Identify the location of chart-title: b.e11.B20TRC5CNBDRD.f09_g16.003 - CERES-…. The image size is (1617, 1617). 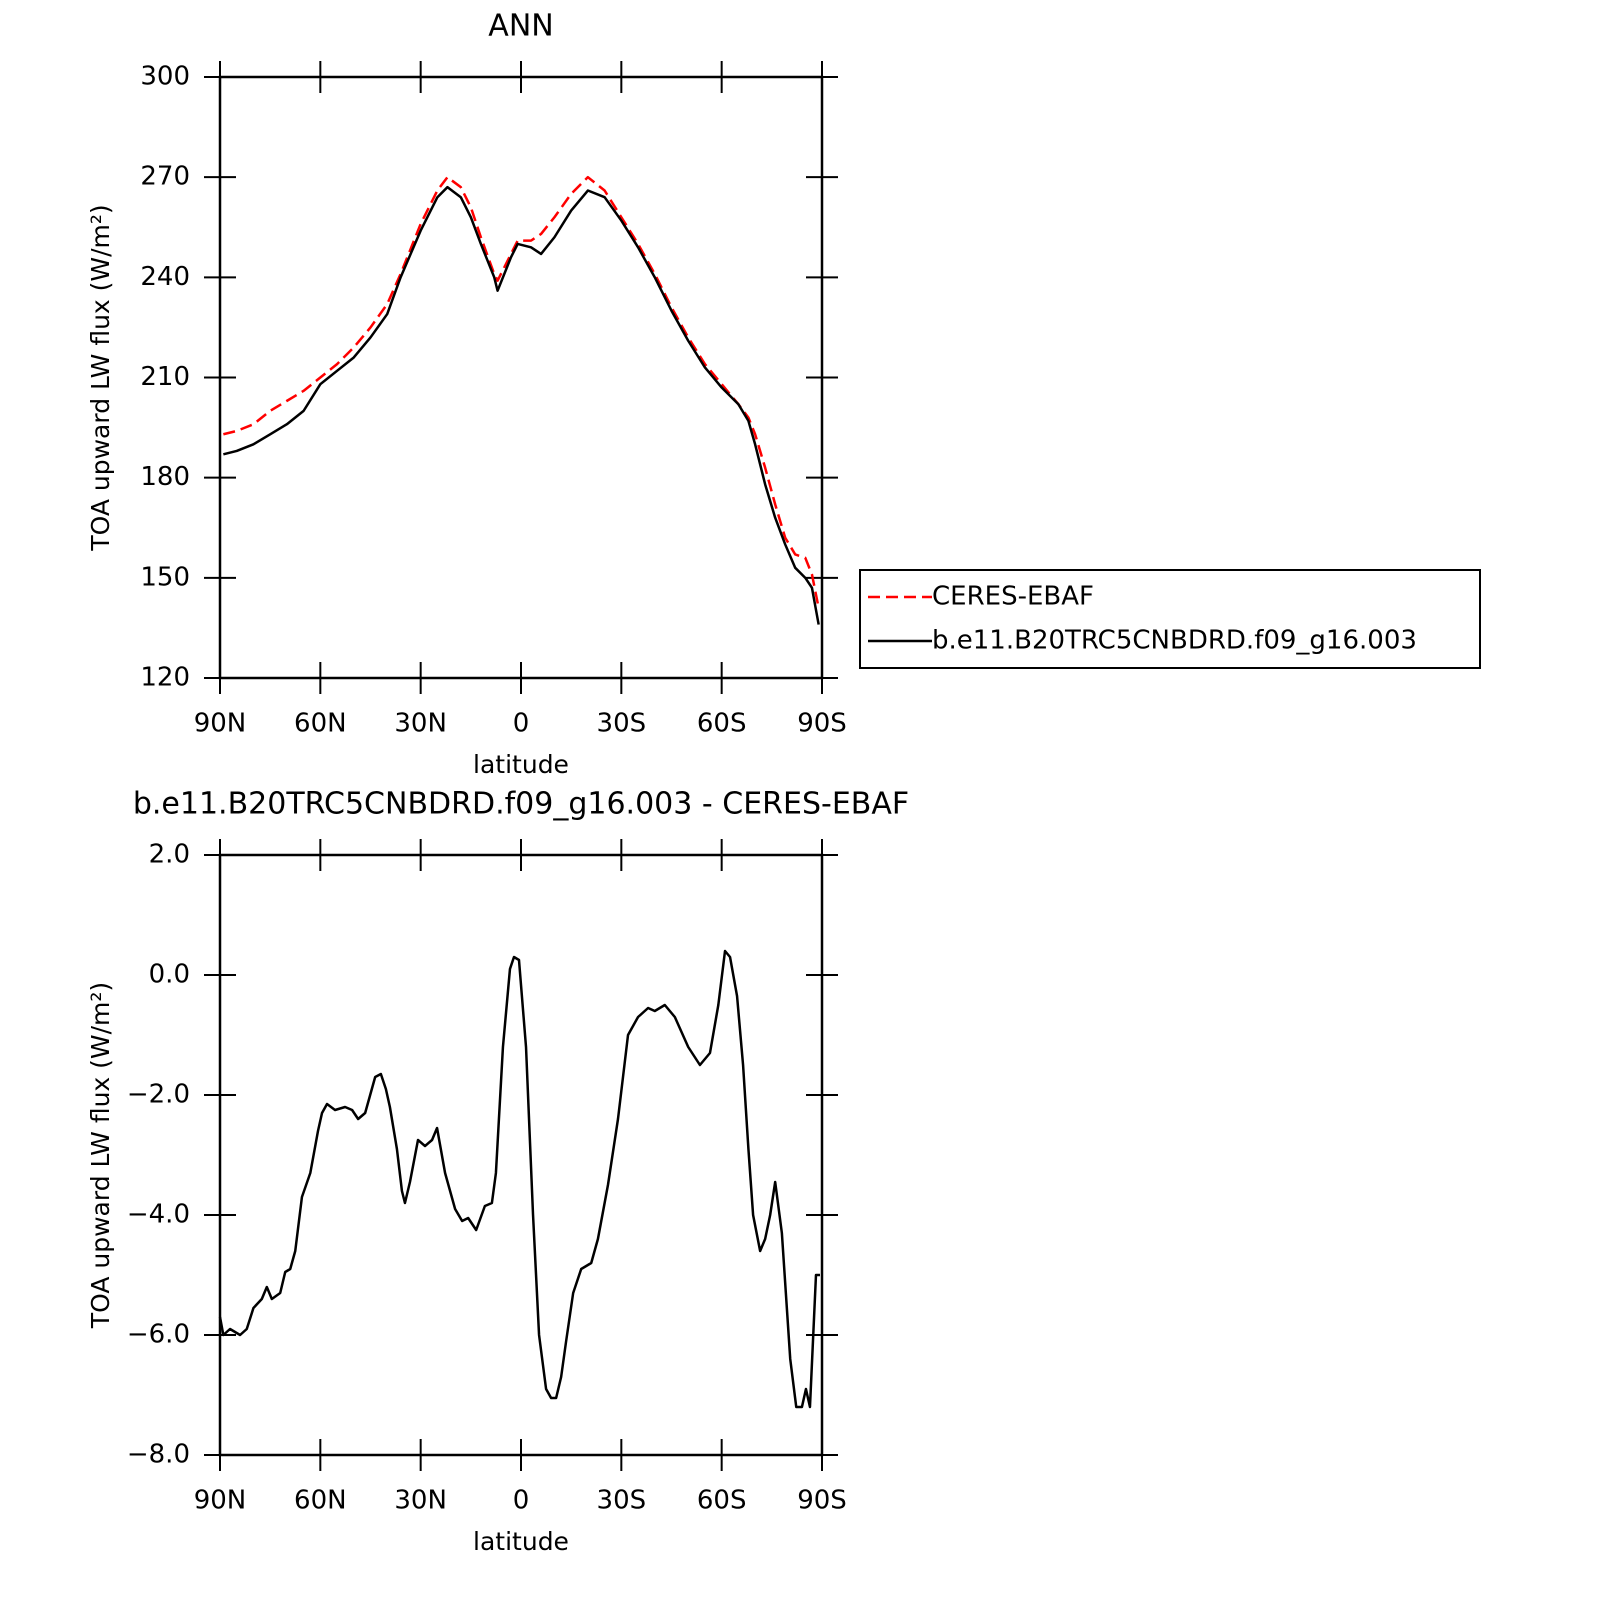
(521, 804).